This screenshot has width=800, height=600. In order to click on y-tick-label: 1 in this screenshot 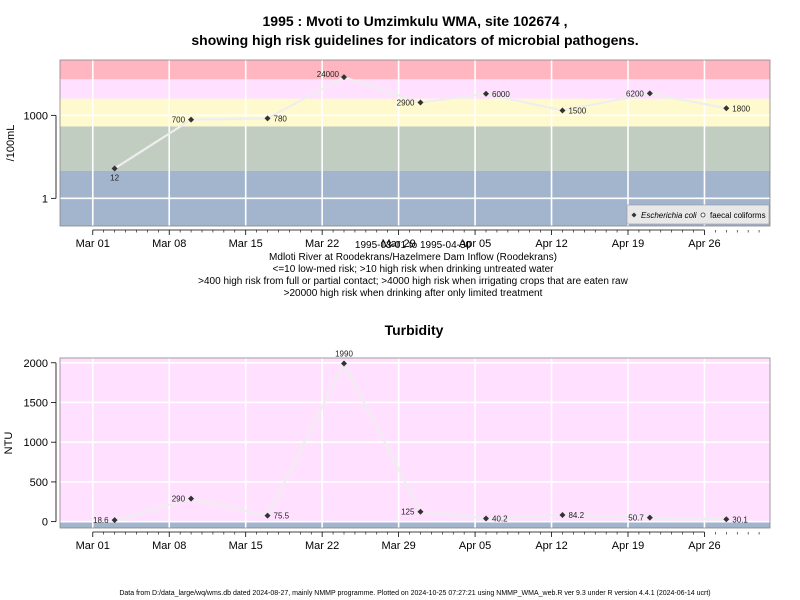, I will do `click(45, 199)`.